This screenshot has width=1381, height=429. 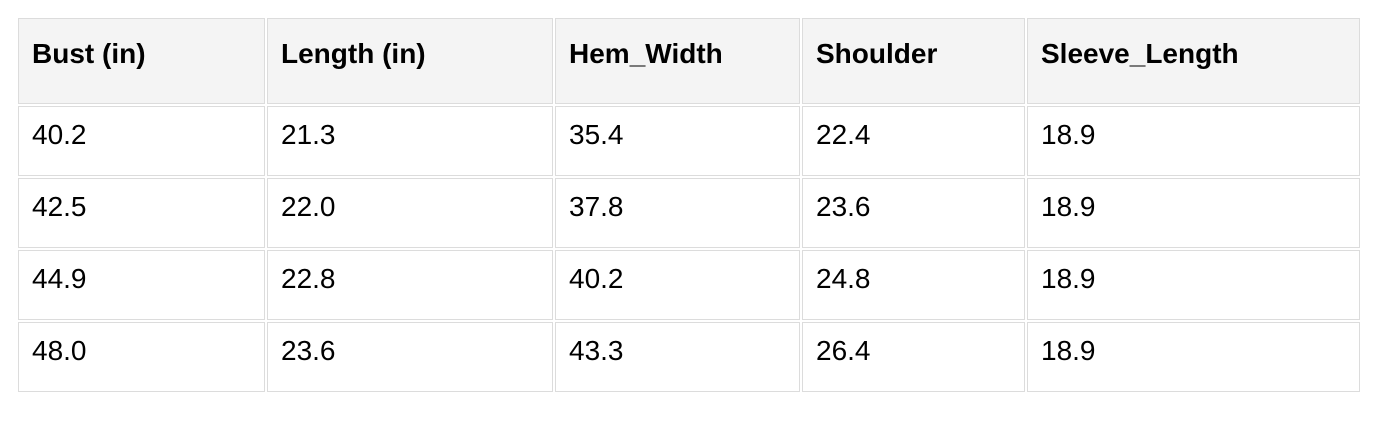 I want to click on table-cell: 42.5, so click(x=141, y=213).